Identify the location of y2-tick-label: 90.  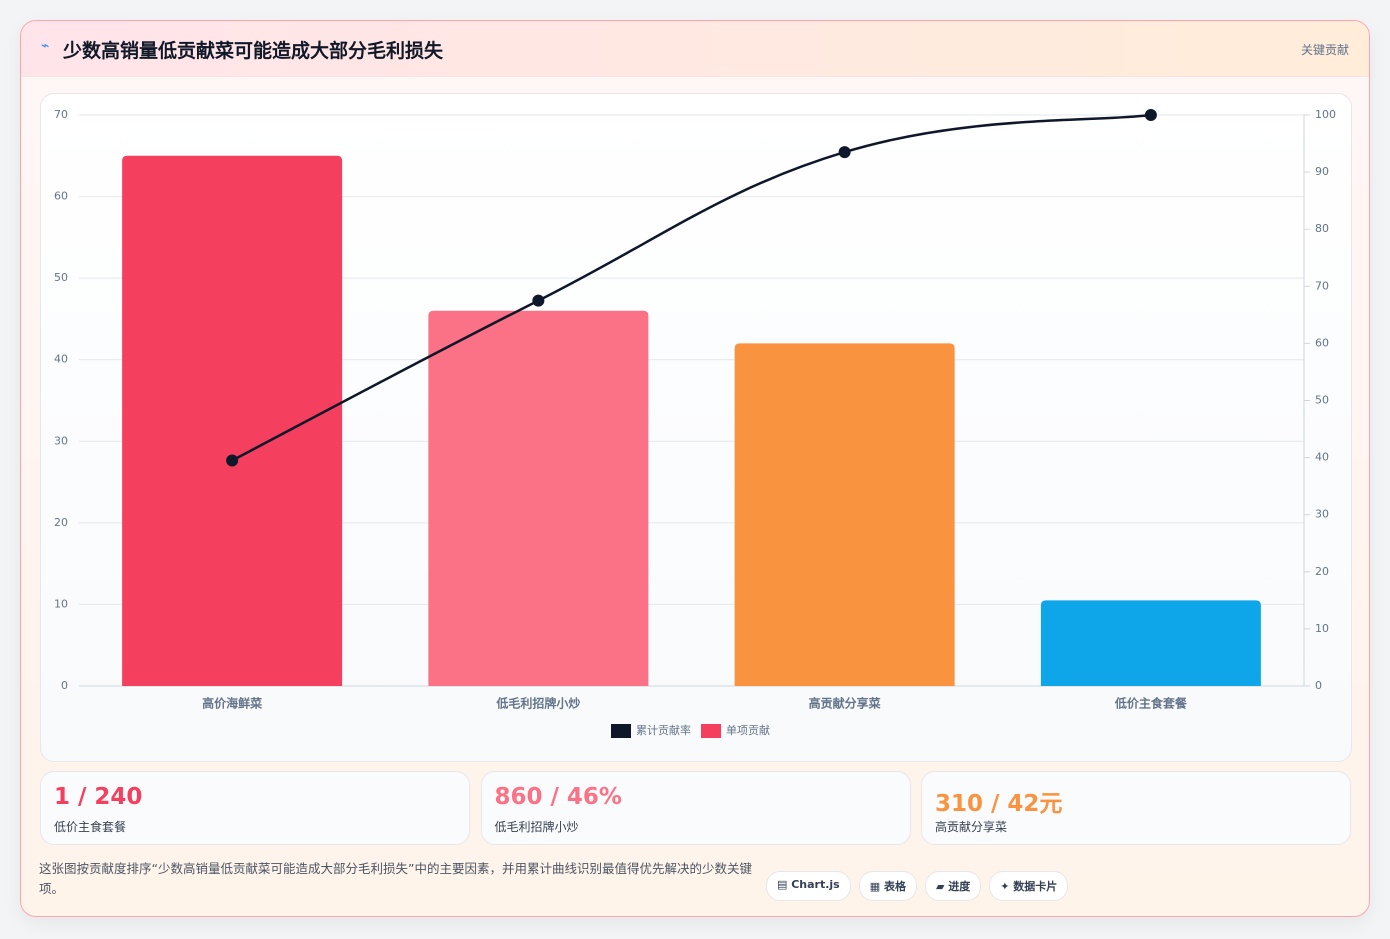
(1322, 171).